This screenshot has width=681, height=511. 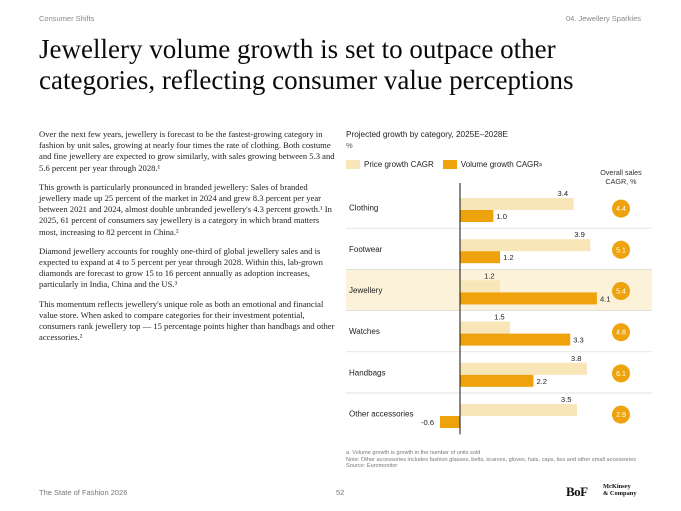 I want to click on bar-volume-footwear, so click(x=480, y=257).